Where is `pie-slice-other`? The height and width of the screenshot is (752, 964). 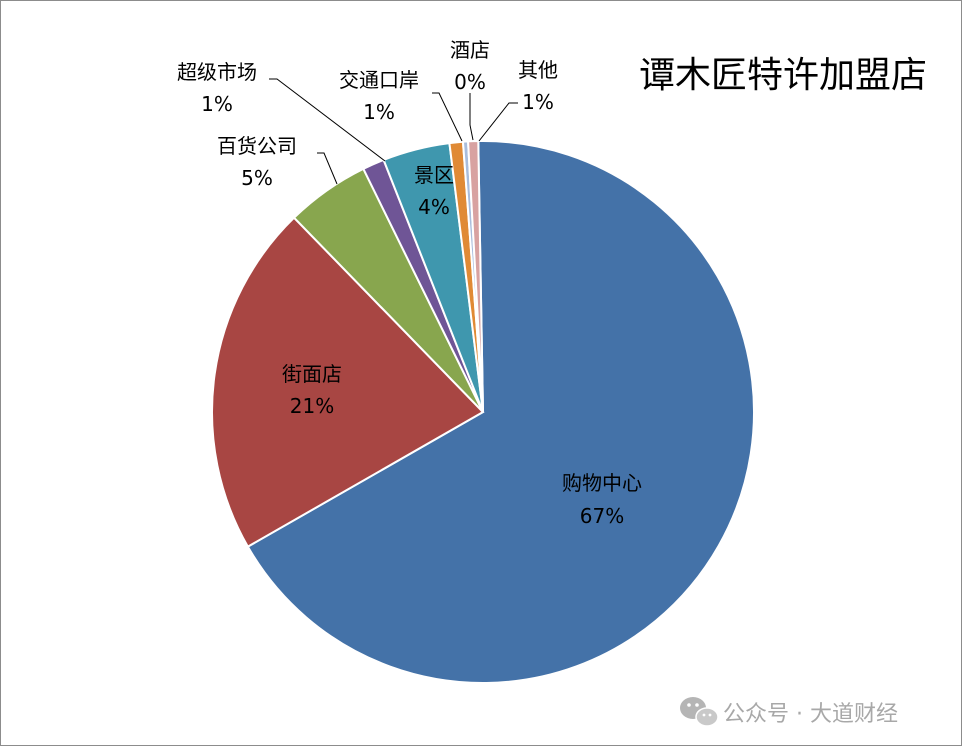 pie-slice-other is located at coordinates (475, 276).